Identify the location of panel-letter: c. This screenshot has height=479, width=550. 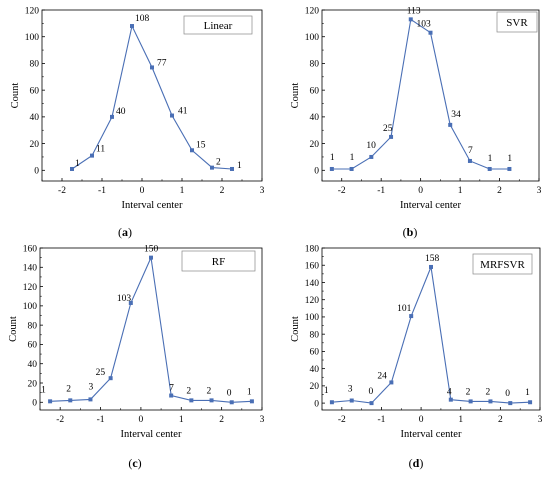
(135, 463).